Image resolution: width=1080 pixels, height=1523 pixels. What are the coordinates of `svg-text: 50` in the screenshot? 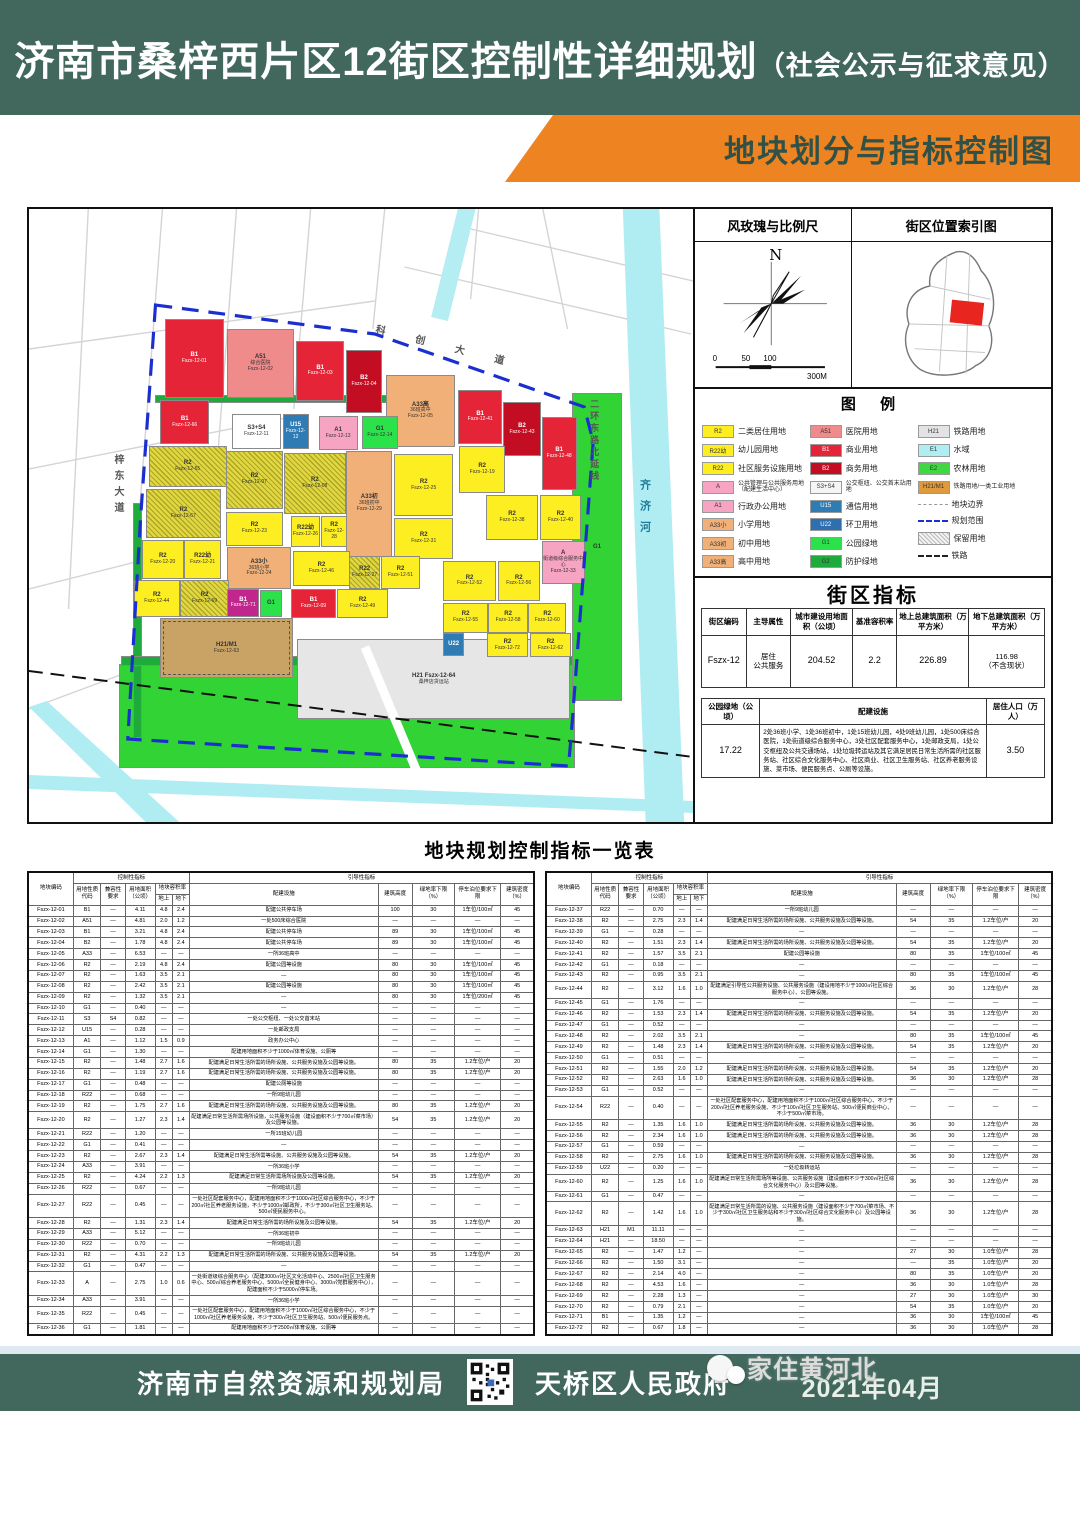 It's located at (745, 358).